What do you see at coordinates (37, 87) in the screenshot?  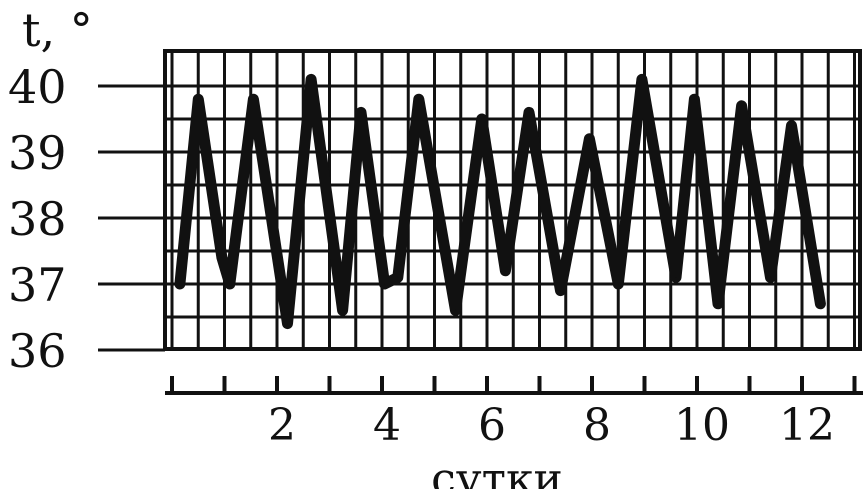 I see `y-tick-label: 40` at bounding box center [37, 87].